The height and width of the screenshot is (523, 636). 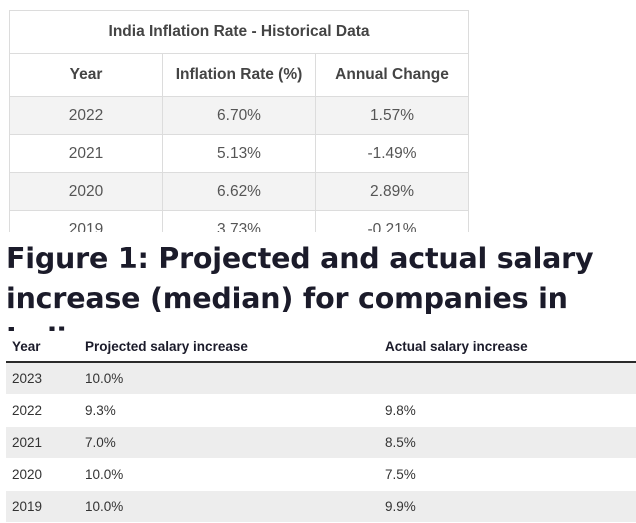 What do you see at coordinates (86, 153) in the screenshot?
I see `inflation-cell-year: 2021` at bounding box center [86, 153].